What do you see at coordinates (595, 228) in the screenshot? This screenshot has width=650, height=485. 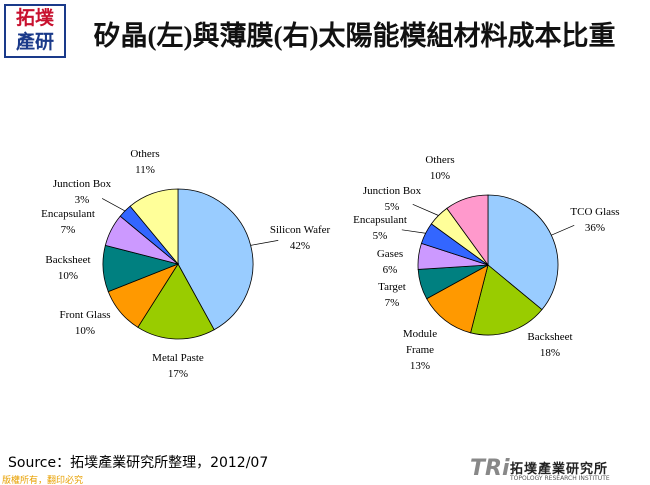 I see `value-label: 36%` at bounding box center [595, 228].